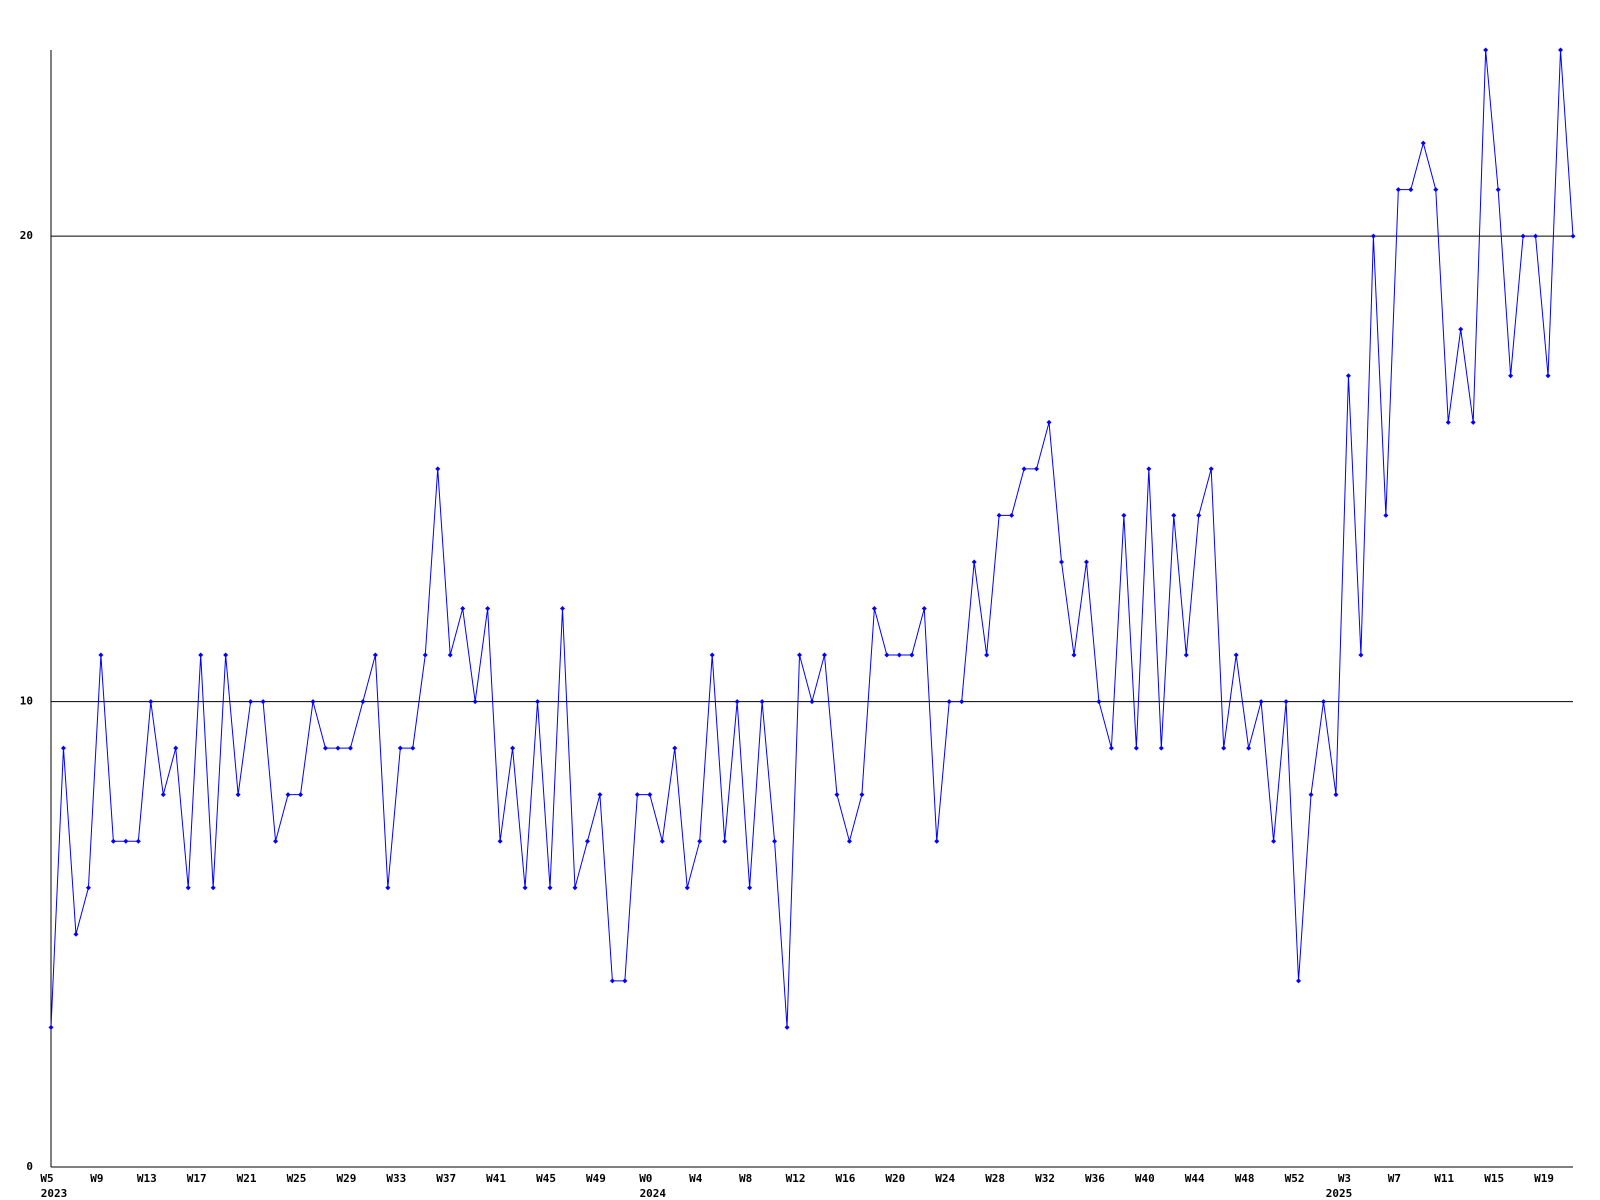 This screenshot has height=1200, width=1600. I want to click on x-tick-label: W32, so click(1045, 1178).